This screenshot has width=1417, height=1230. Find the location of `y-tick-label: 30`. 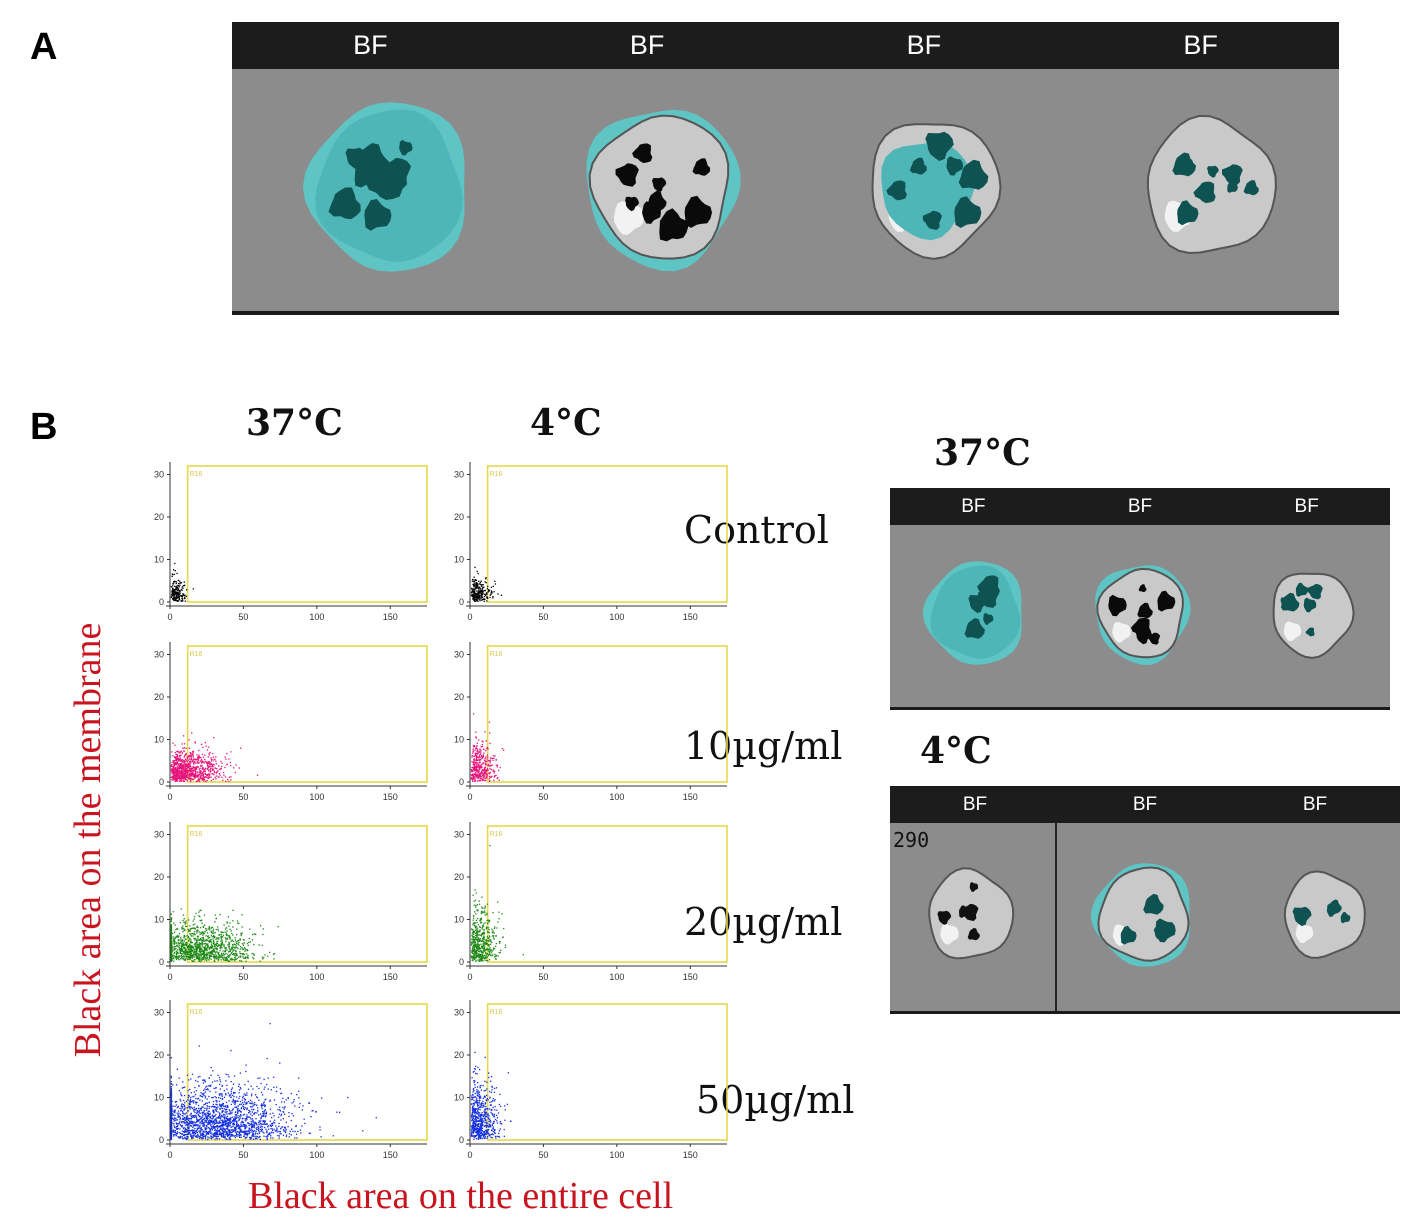

y-tick-label: 30 is located at coordinates (459, 655).